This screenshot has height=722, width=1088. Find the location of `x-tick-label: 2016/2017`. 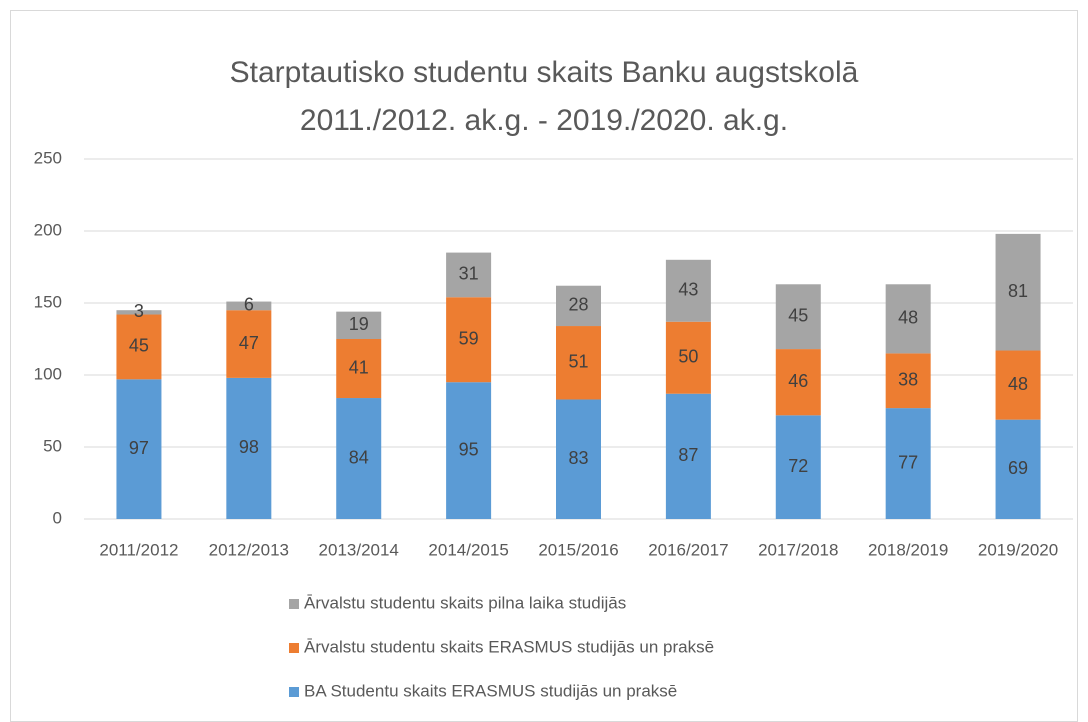

x-tick-label: 2016/2017 is located at coordinates (688, 549).